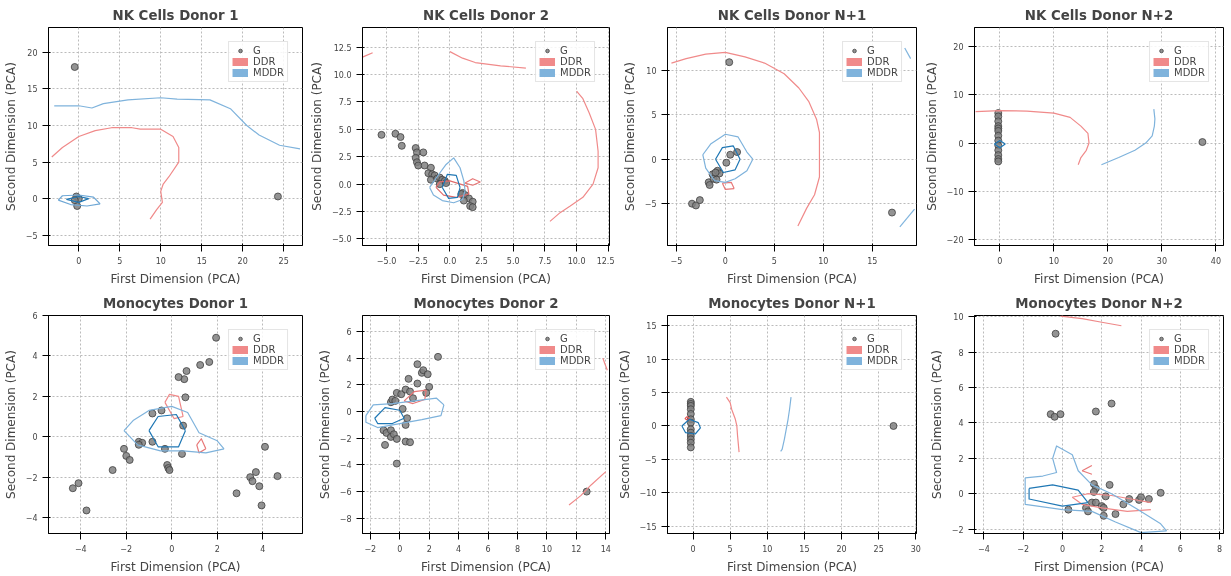 Image resolution: width=1231 pixels, height=576 pixels. Describe the element at coordinates (345, 439) in the screenshot. I see `y-tick-label: −2` at that location.